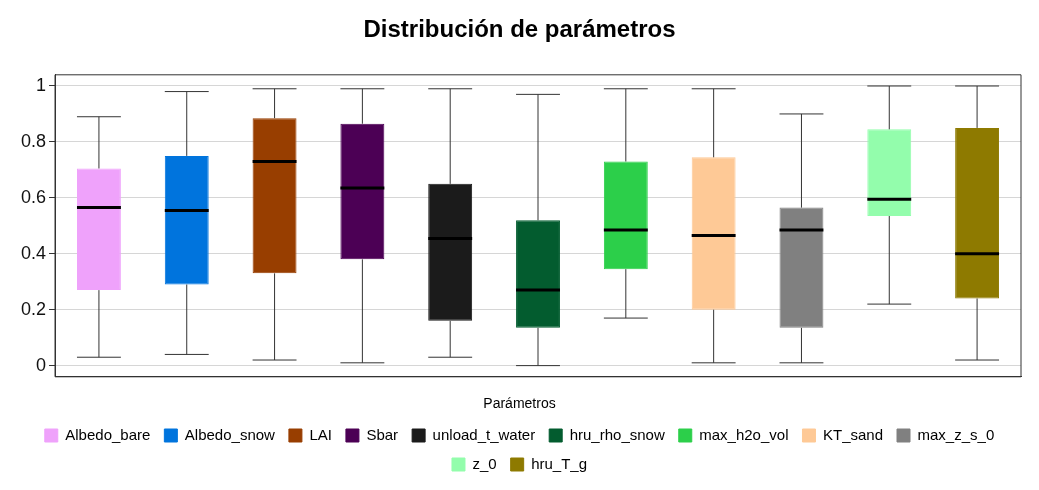  I want to click on legend-label: hru_T_g, so click(559, 463).